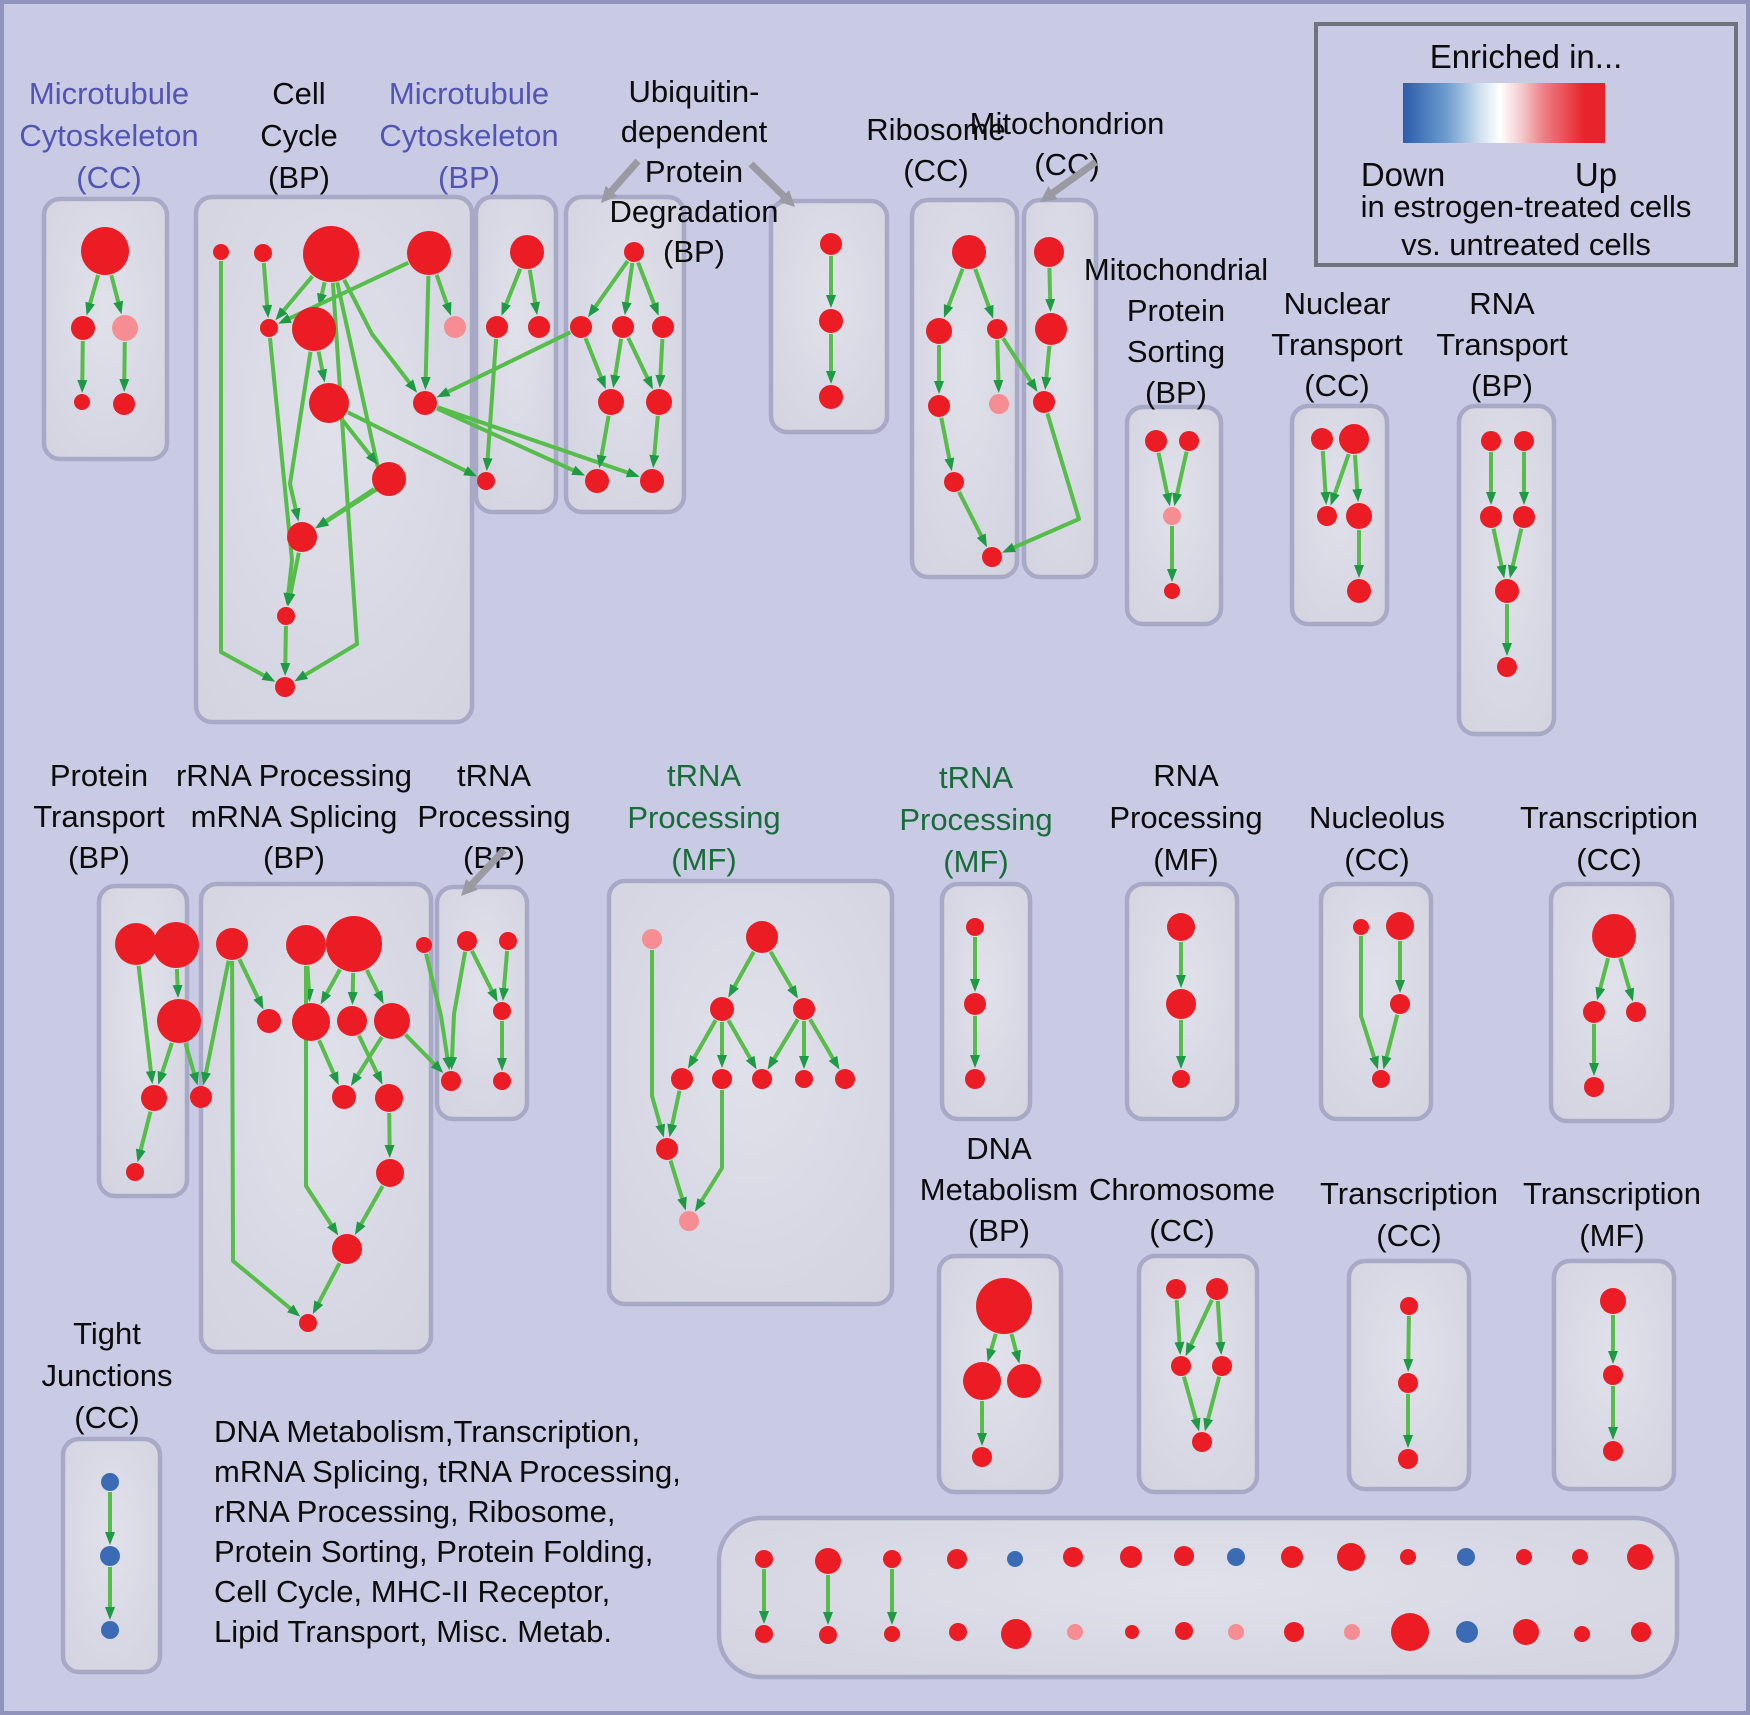 This screenshot has width=1750, height=1715. I want to click on edge-y3-y7, so click(741, 1044).